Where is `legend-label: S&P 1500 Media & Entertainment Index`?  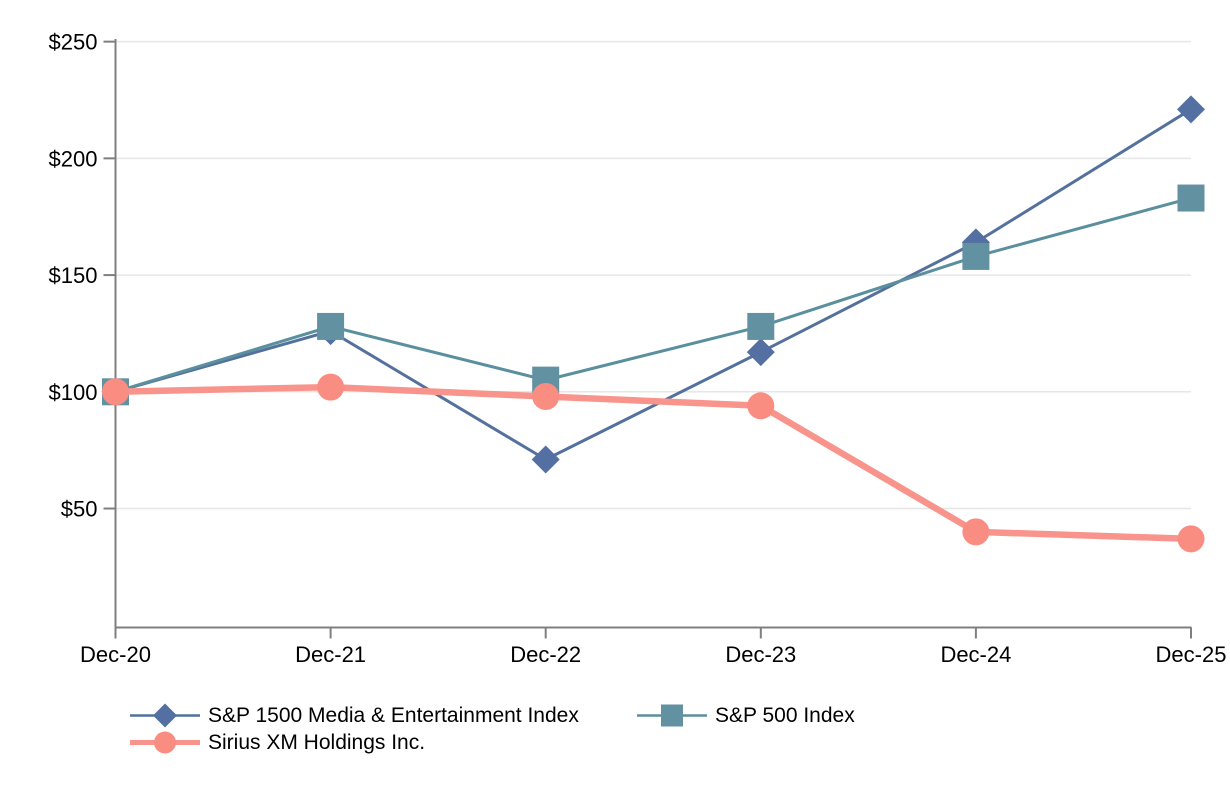 legend-label: S&P 1500 Media & Entertainment Index is located at coordinates (393, 715).